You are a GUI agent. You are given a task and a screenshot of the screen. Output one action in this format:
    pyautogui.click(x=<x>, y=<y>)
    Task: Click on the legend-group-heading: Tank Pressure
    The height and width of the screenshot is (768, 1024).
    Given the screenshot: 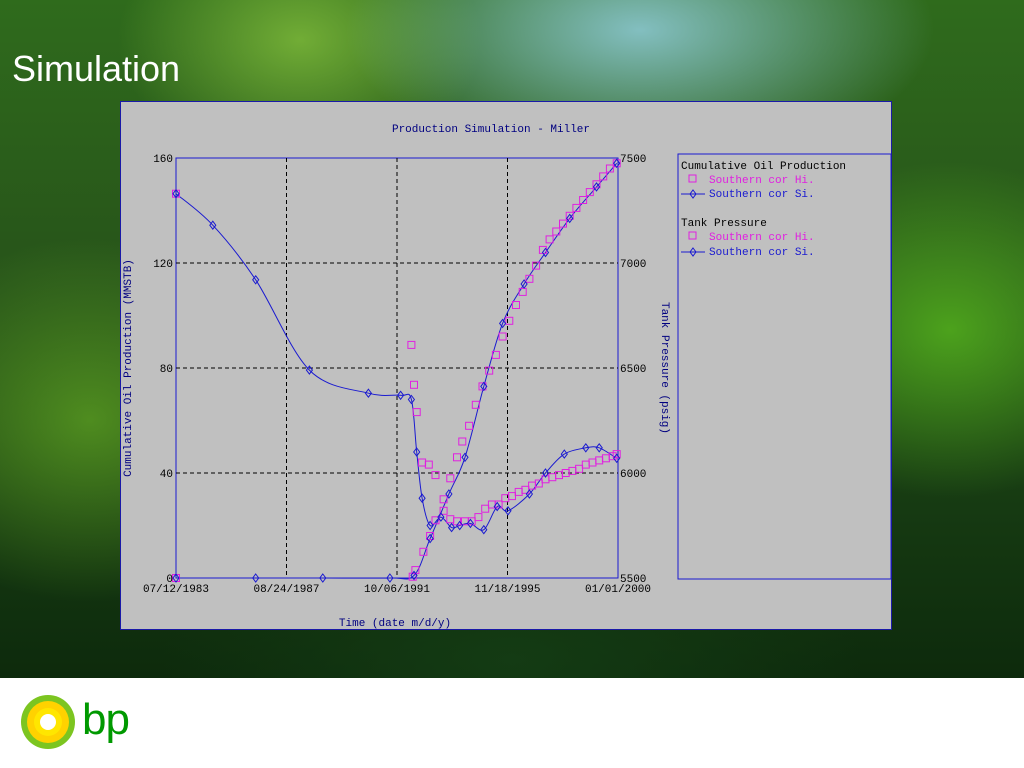 What is the action you would take?
    pyautogui.click(x=724, y=224)
    